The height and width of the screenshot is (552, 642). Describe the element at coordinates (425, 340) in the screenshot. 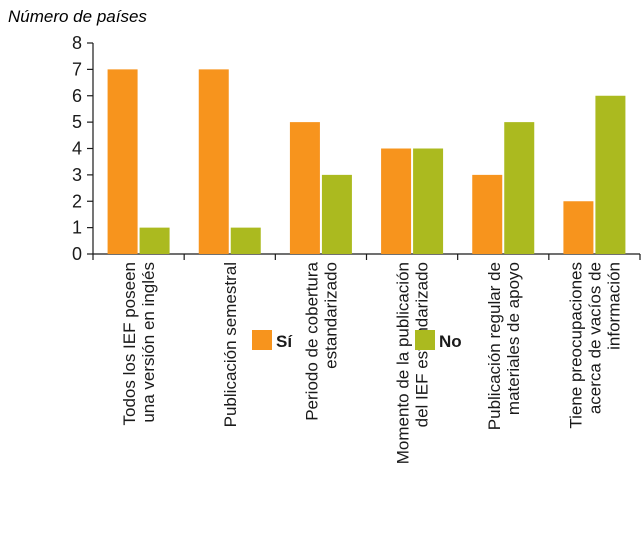

I see `legend-swatch-no` at that location.